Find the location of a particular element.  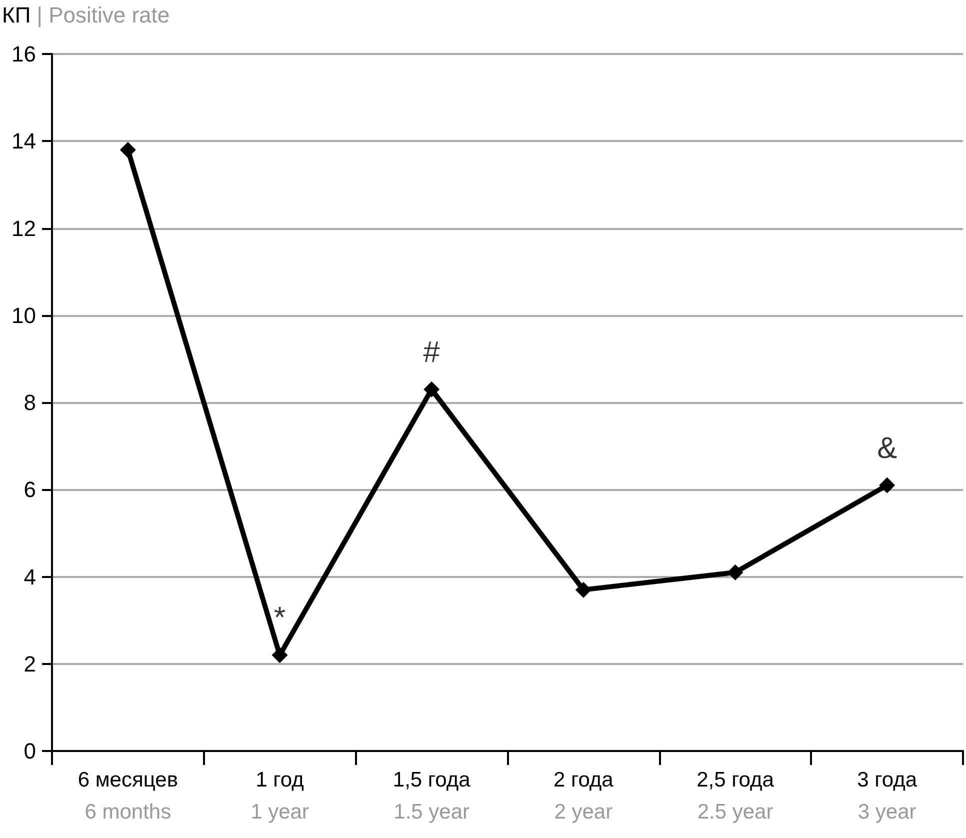

y-tick-label: 0 is located at coordinates (30, 751).